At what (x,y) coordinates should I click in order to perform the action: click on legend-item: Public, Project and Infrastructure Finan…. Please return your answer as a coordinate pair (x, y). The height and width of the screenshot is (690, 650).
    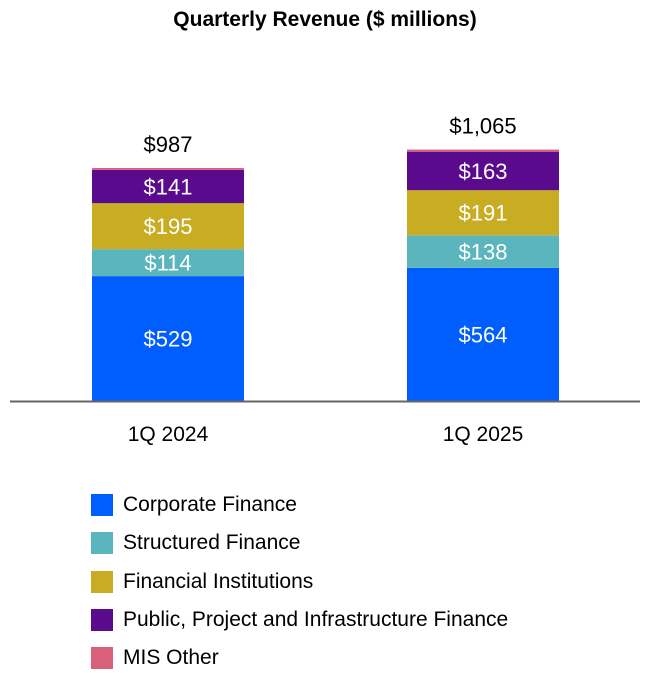
    Looking at the image, I should click on (299, 620).